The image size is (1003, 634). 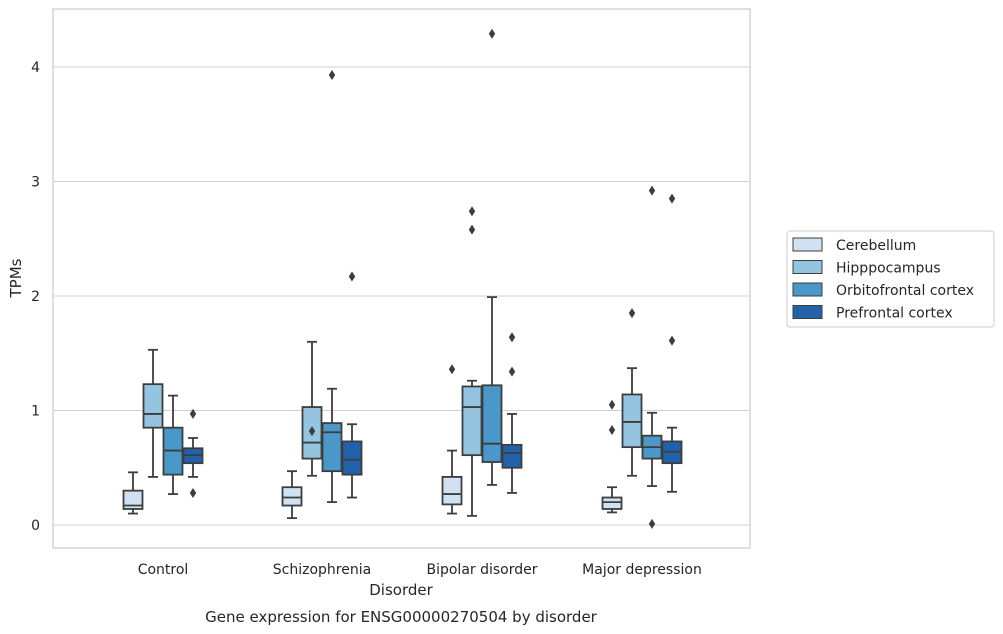 I want to click on legend-item-3: Prefrontal cortex, so click(x=872, y=313).